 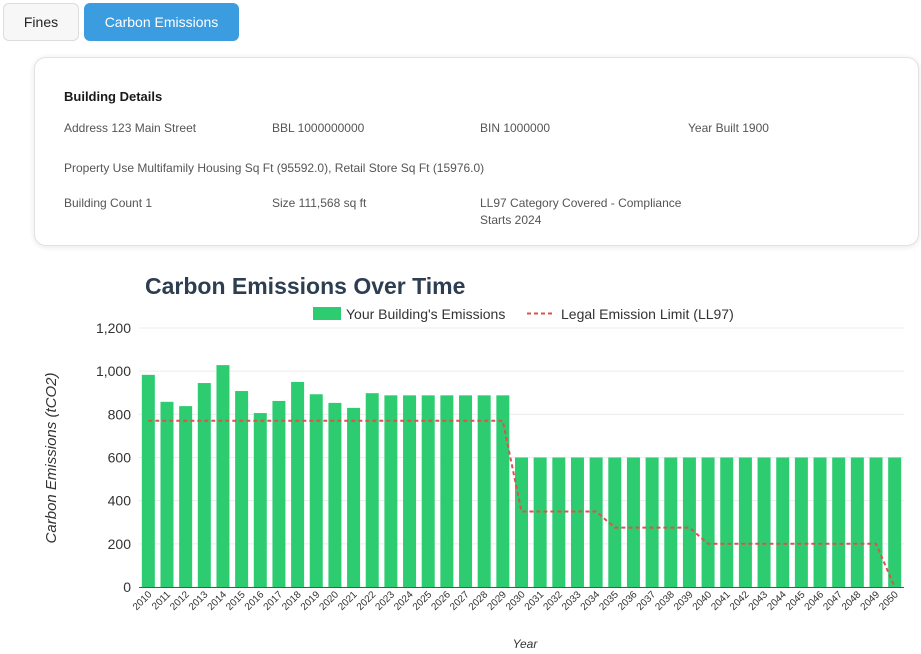 I want to click on x-tick-label: 2029, so click(x=497, y=601).